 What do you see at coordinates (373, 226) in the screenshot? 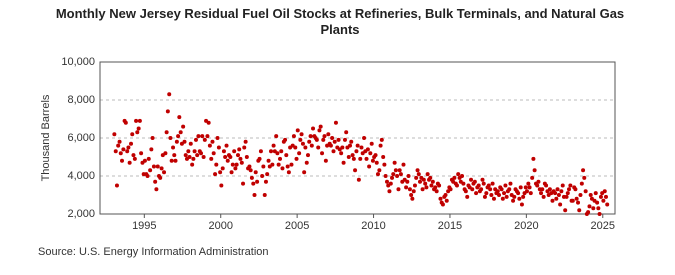
I see `x-tick-label: 2010` at bounding box center [373, 226].